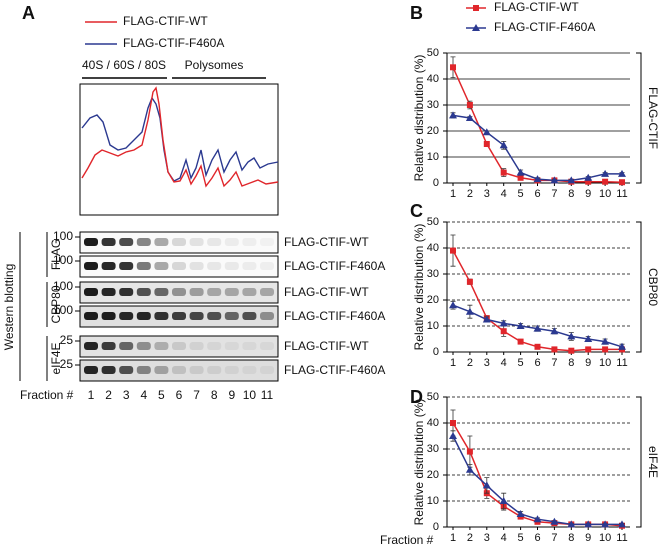 The height and width of the screenshot is (549, 663). What do you see at coordinates (179, 395) in the screenshot?
I see `fraction-number: 6` at bounding box center [179, 395].